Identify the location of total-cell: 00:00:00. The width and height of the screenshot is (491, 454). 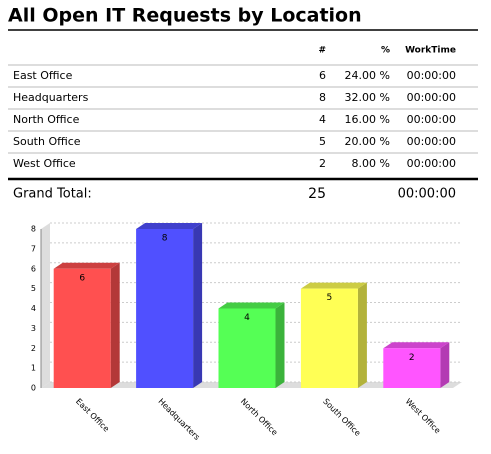
(427, 194).